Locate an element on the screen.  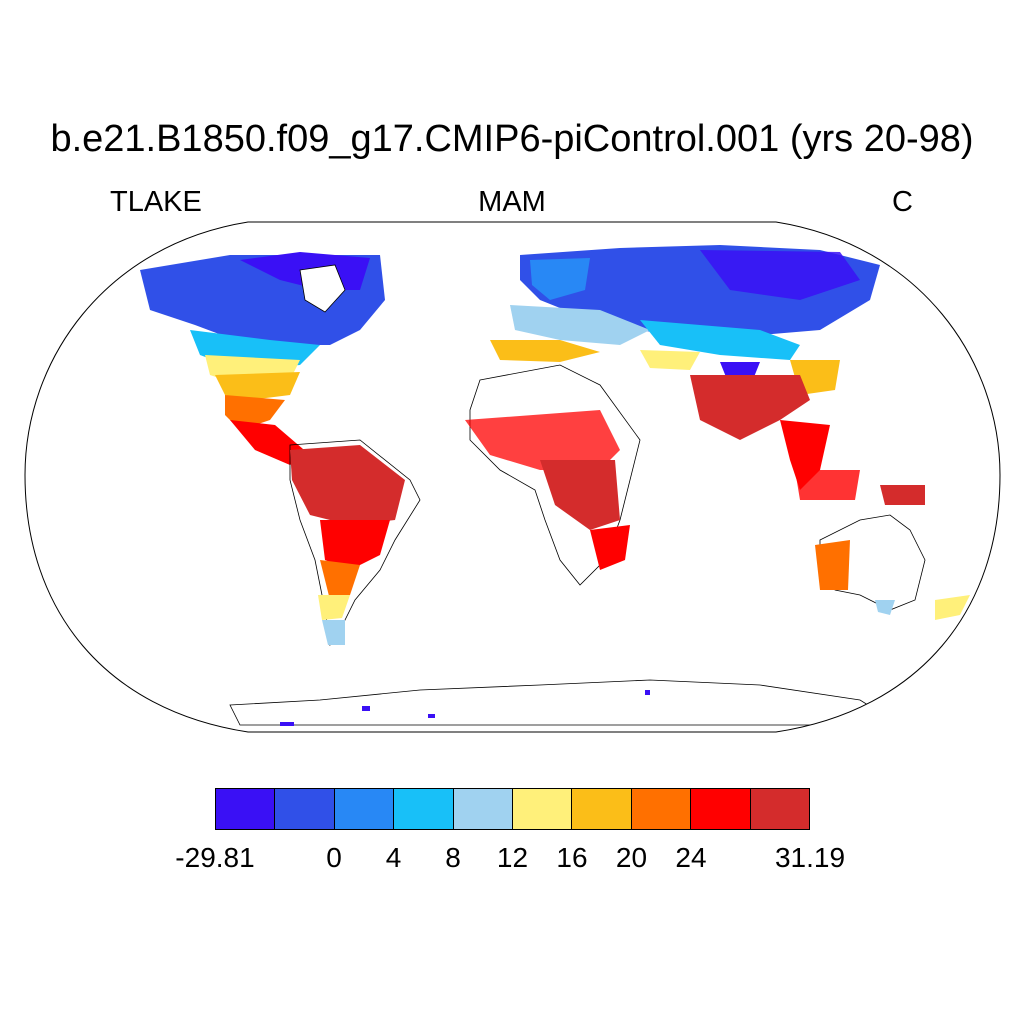
south-america-region is located at coordinates (355, 543).